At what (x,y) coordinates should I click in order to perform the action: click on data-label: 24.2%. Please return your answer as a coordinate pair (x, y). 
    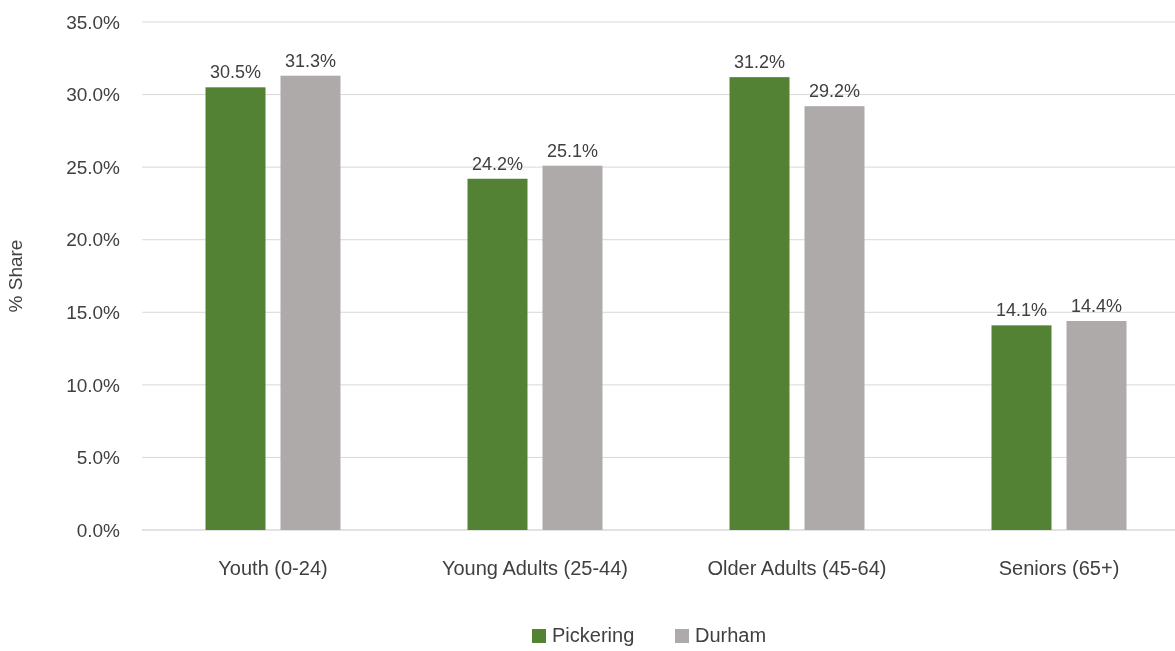
    Looking at the image, I should click on (497, 163).